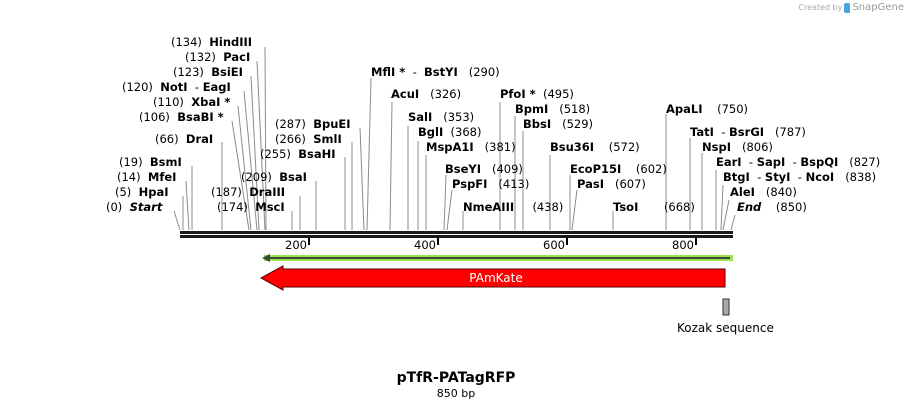 Image resolution: width=912 pixels, height=410 pixels. Describe the element at coordinates (308, 139) in the screenshot. I see `site-smli: (266) SmlI` at that location.